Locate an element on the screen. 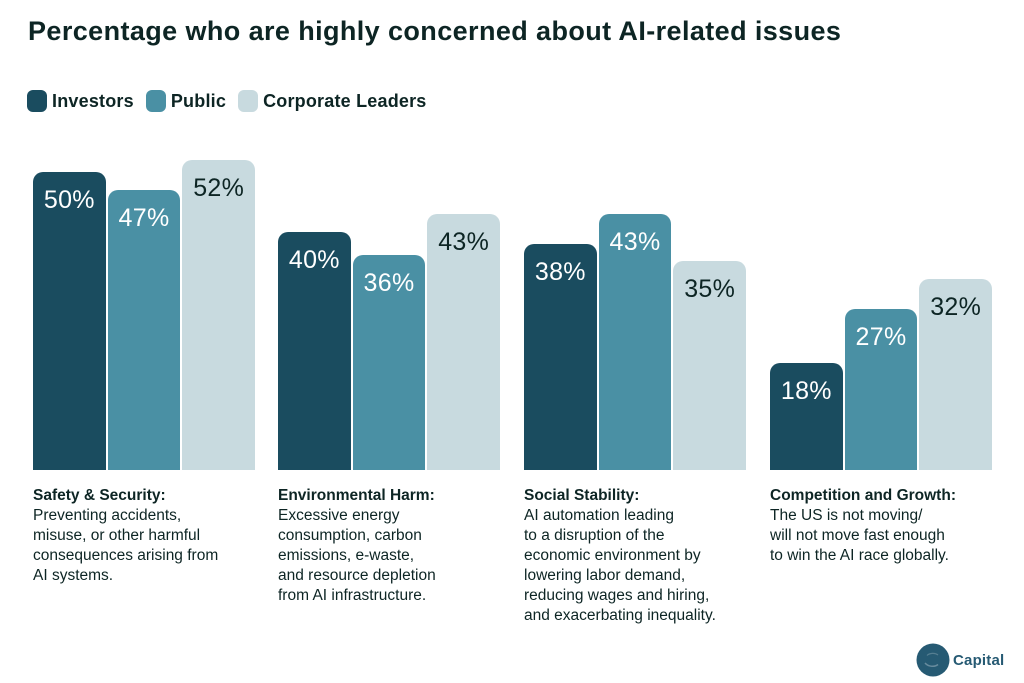  category-description-line: Excessive energy is located at coordinates (339, 515).